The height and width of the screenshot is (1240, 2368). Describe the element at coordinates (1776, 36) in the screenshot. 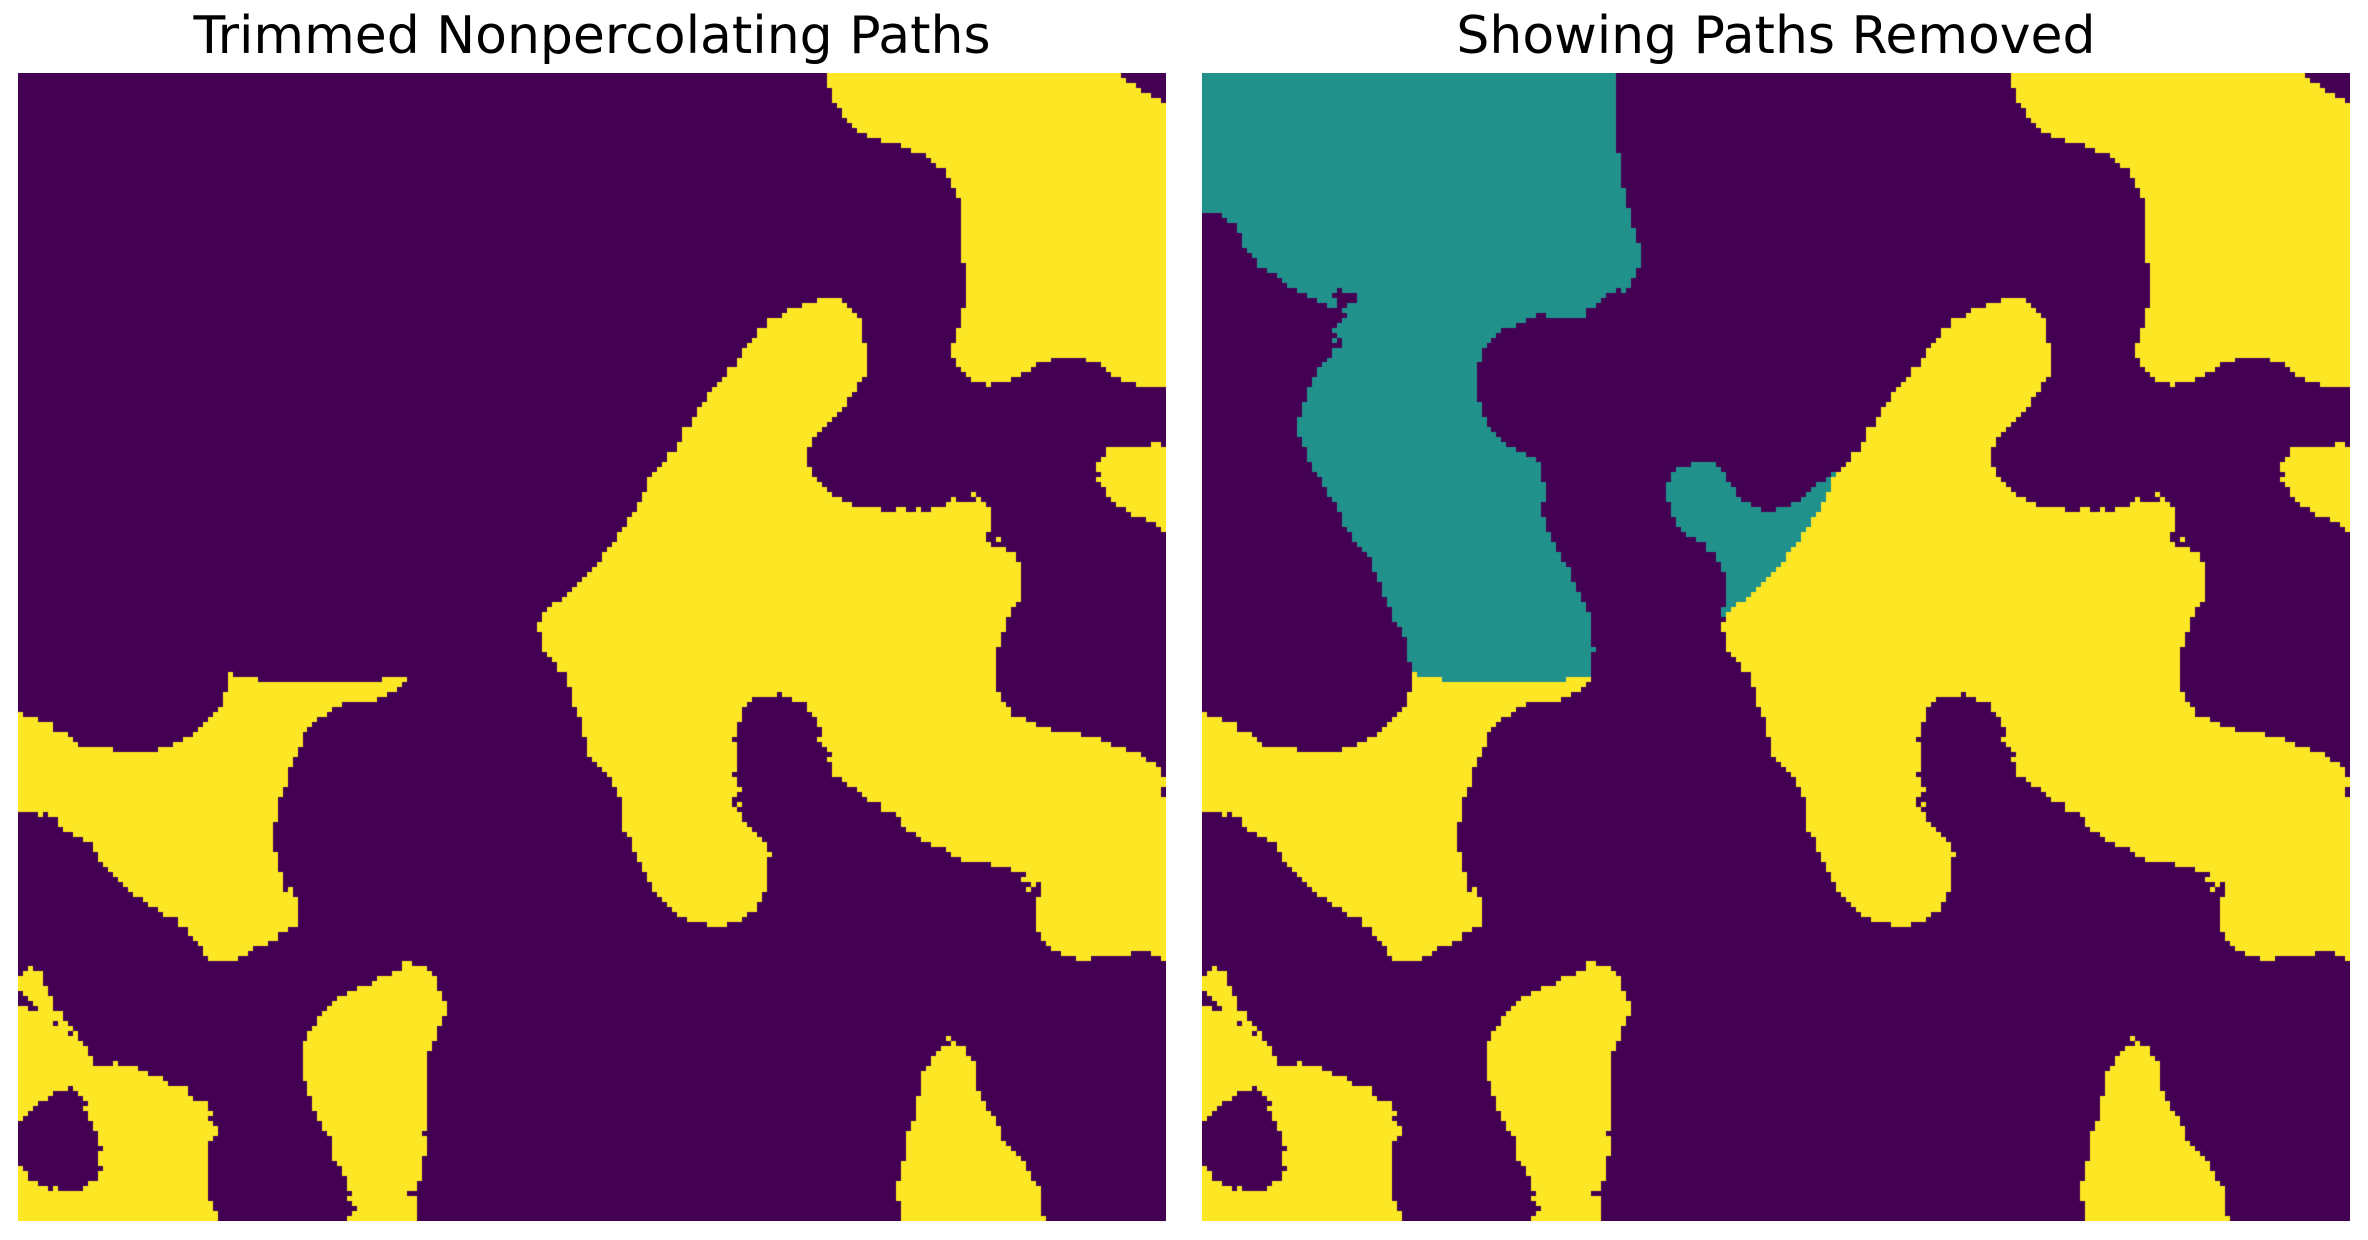

I see `right-panel-title: Showing Paths Removed` at that location.